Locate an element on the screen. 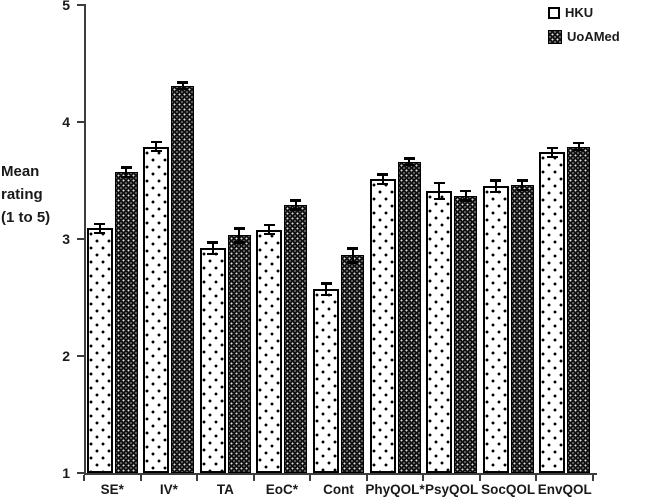  legend-item-uoamed: UoAMed is located at coordinates (584, 36).